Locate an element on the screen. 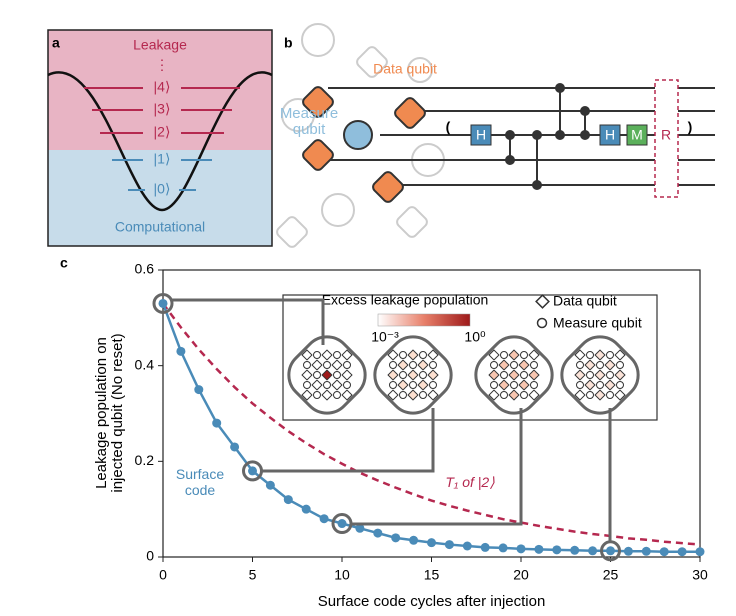 This screenshot has height=616, width=736. circuit-wires is located at coordinates (521, 136).